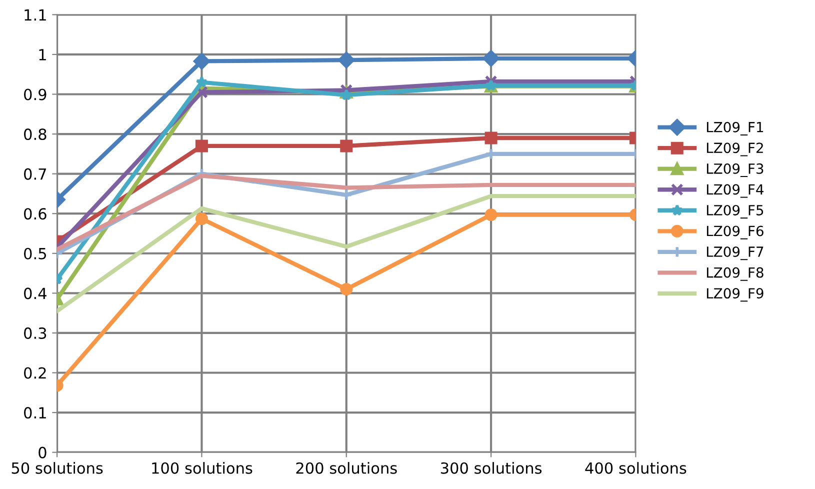  Describe the element at coordinates (202, 468) in the screenshot. I see `x-tick-label: 100 solutions` at that location.